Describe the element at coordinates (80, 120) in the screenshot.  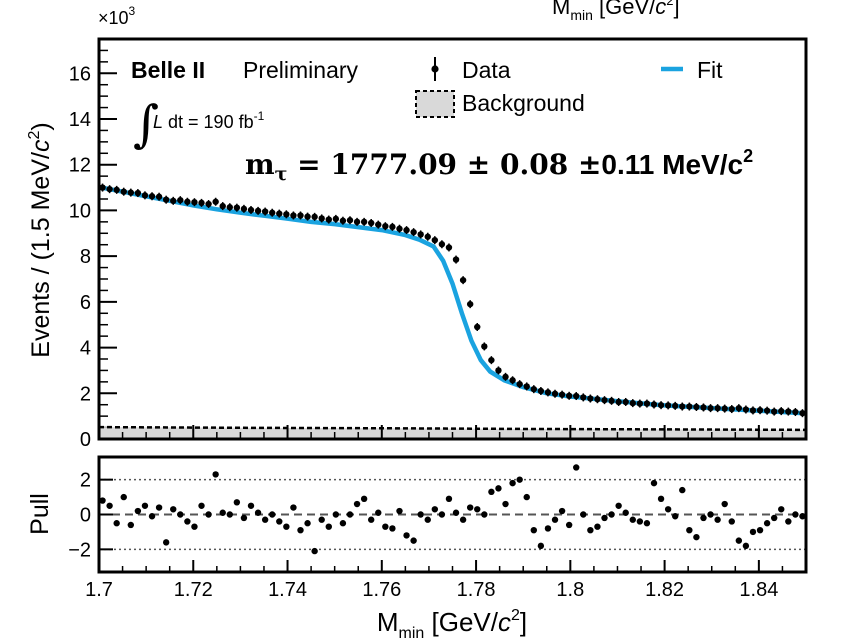
I see `y-tick-label: 14` at that location.